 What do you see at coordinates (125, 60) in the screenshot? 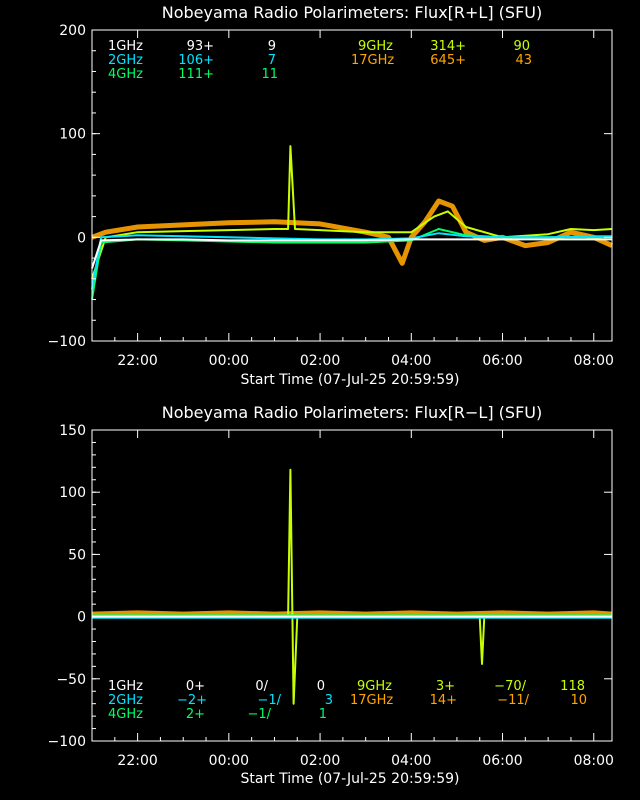
I see `legend-2ghz-band: 2GHz` at bounding box center [125, 60].